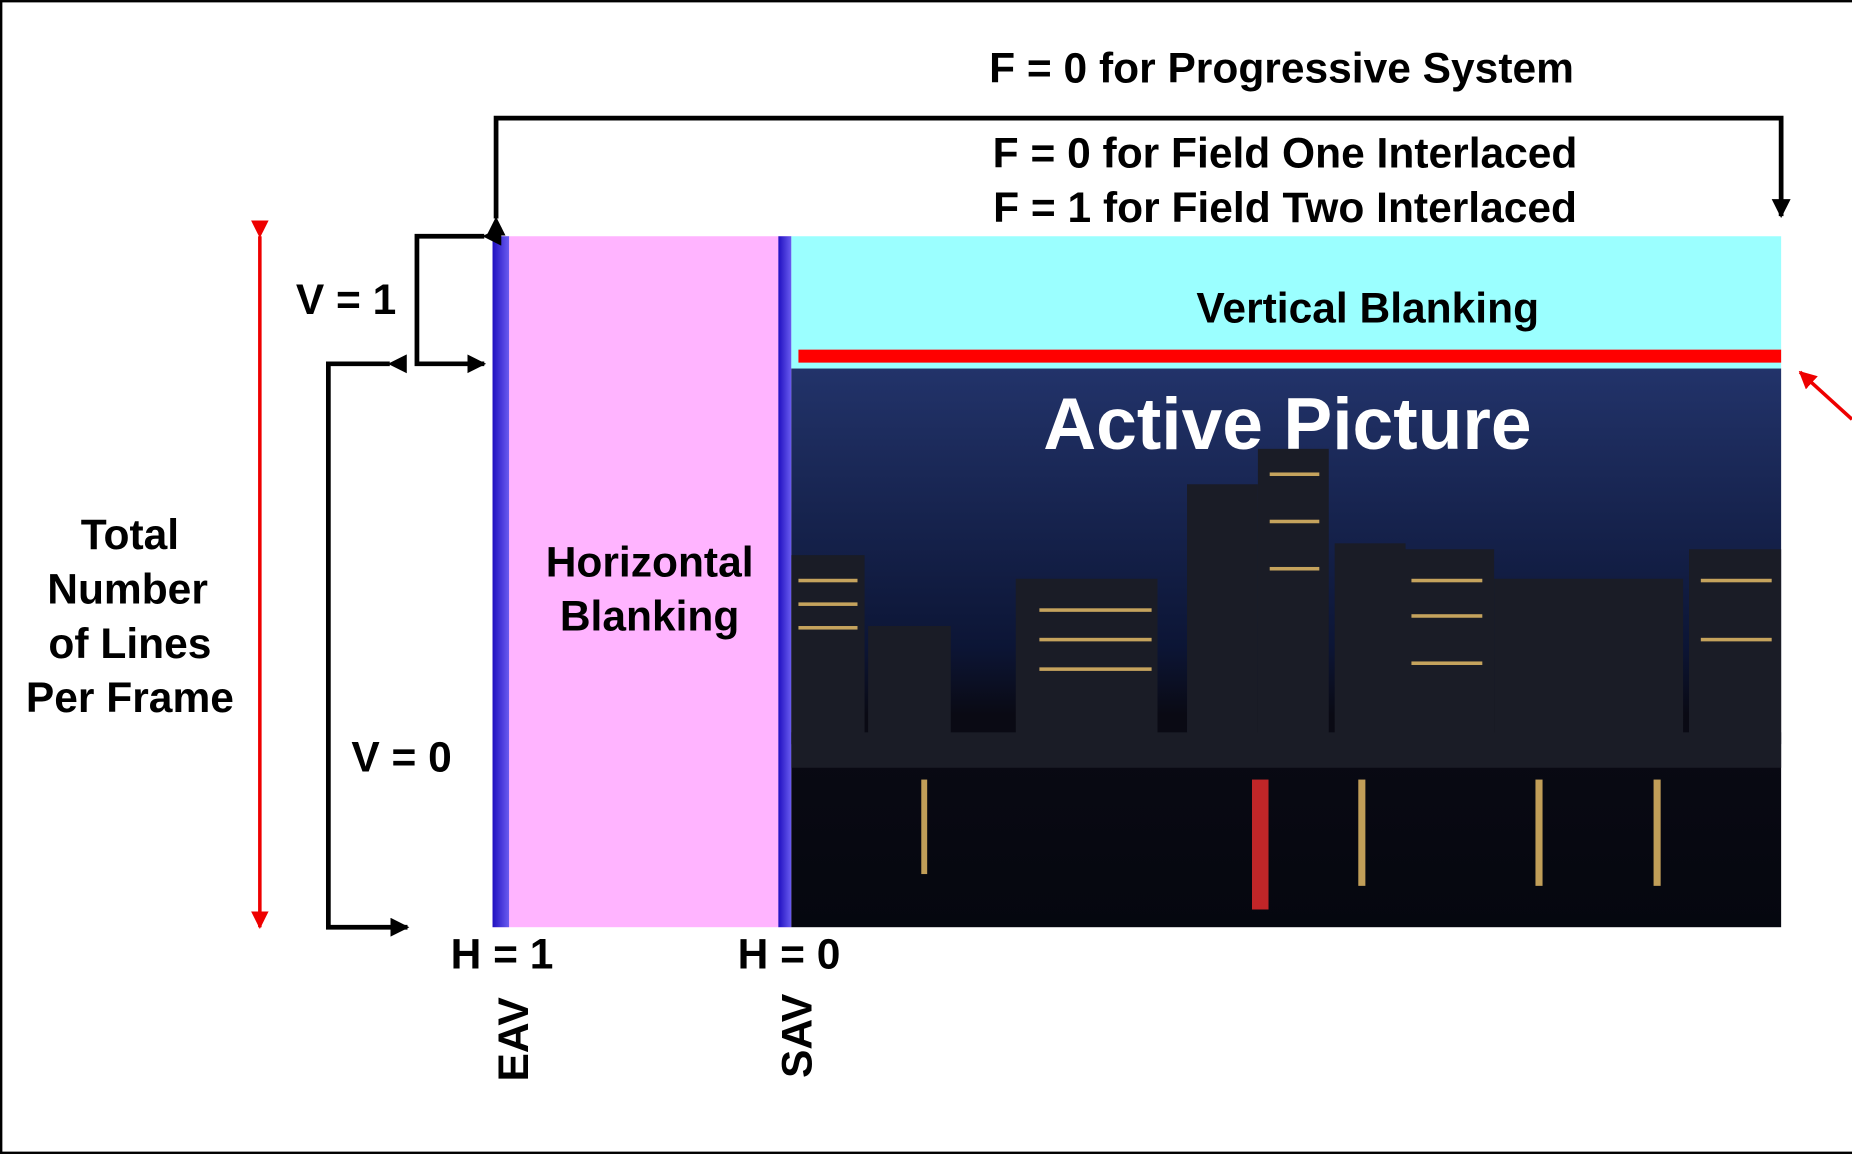 Image resolution: width=1852 pixels, height=1154 pixels. I want to click on v-label: V = 0, so click(401, 757).